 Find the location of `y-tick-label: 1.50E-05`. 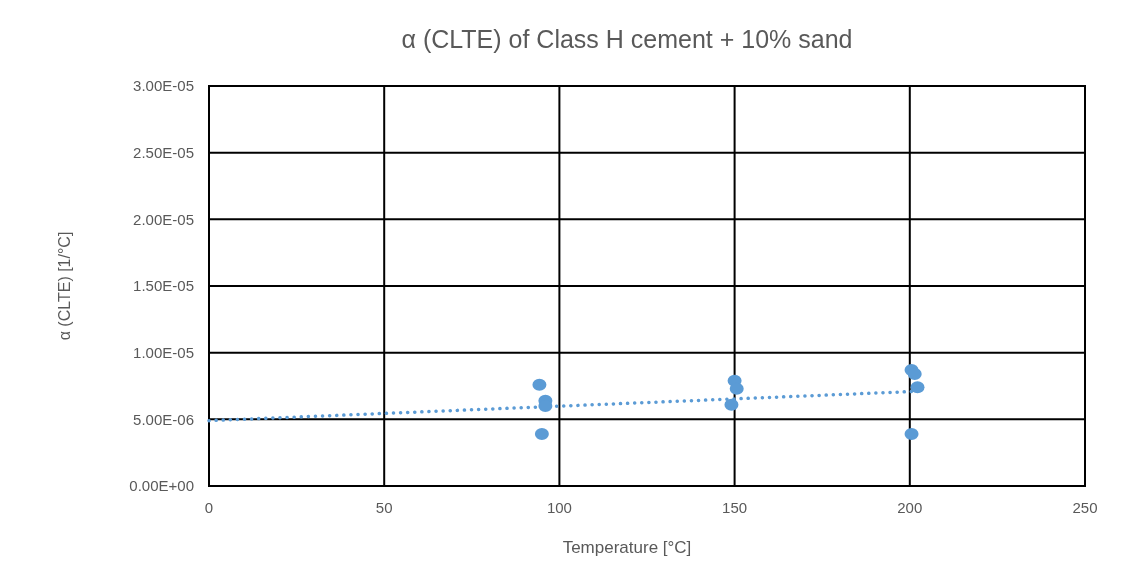

y-tick-label: 1.50E-05 is located at coordinates (163, 286).